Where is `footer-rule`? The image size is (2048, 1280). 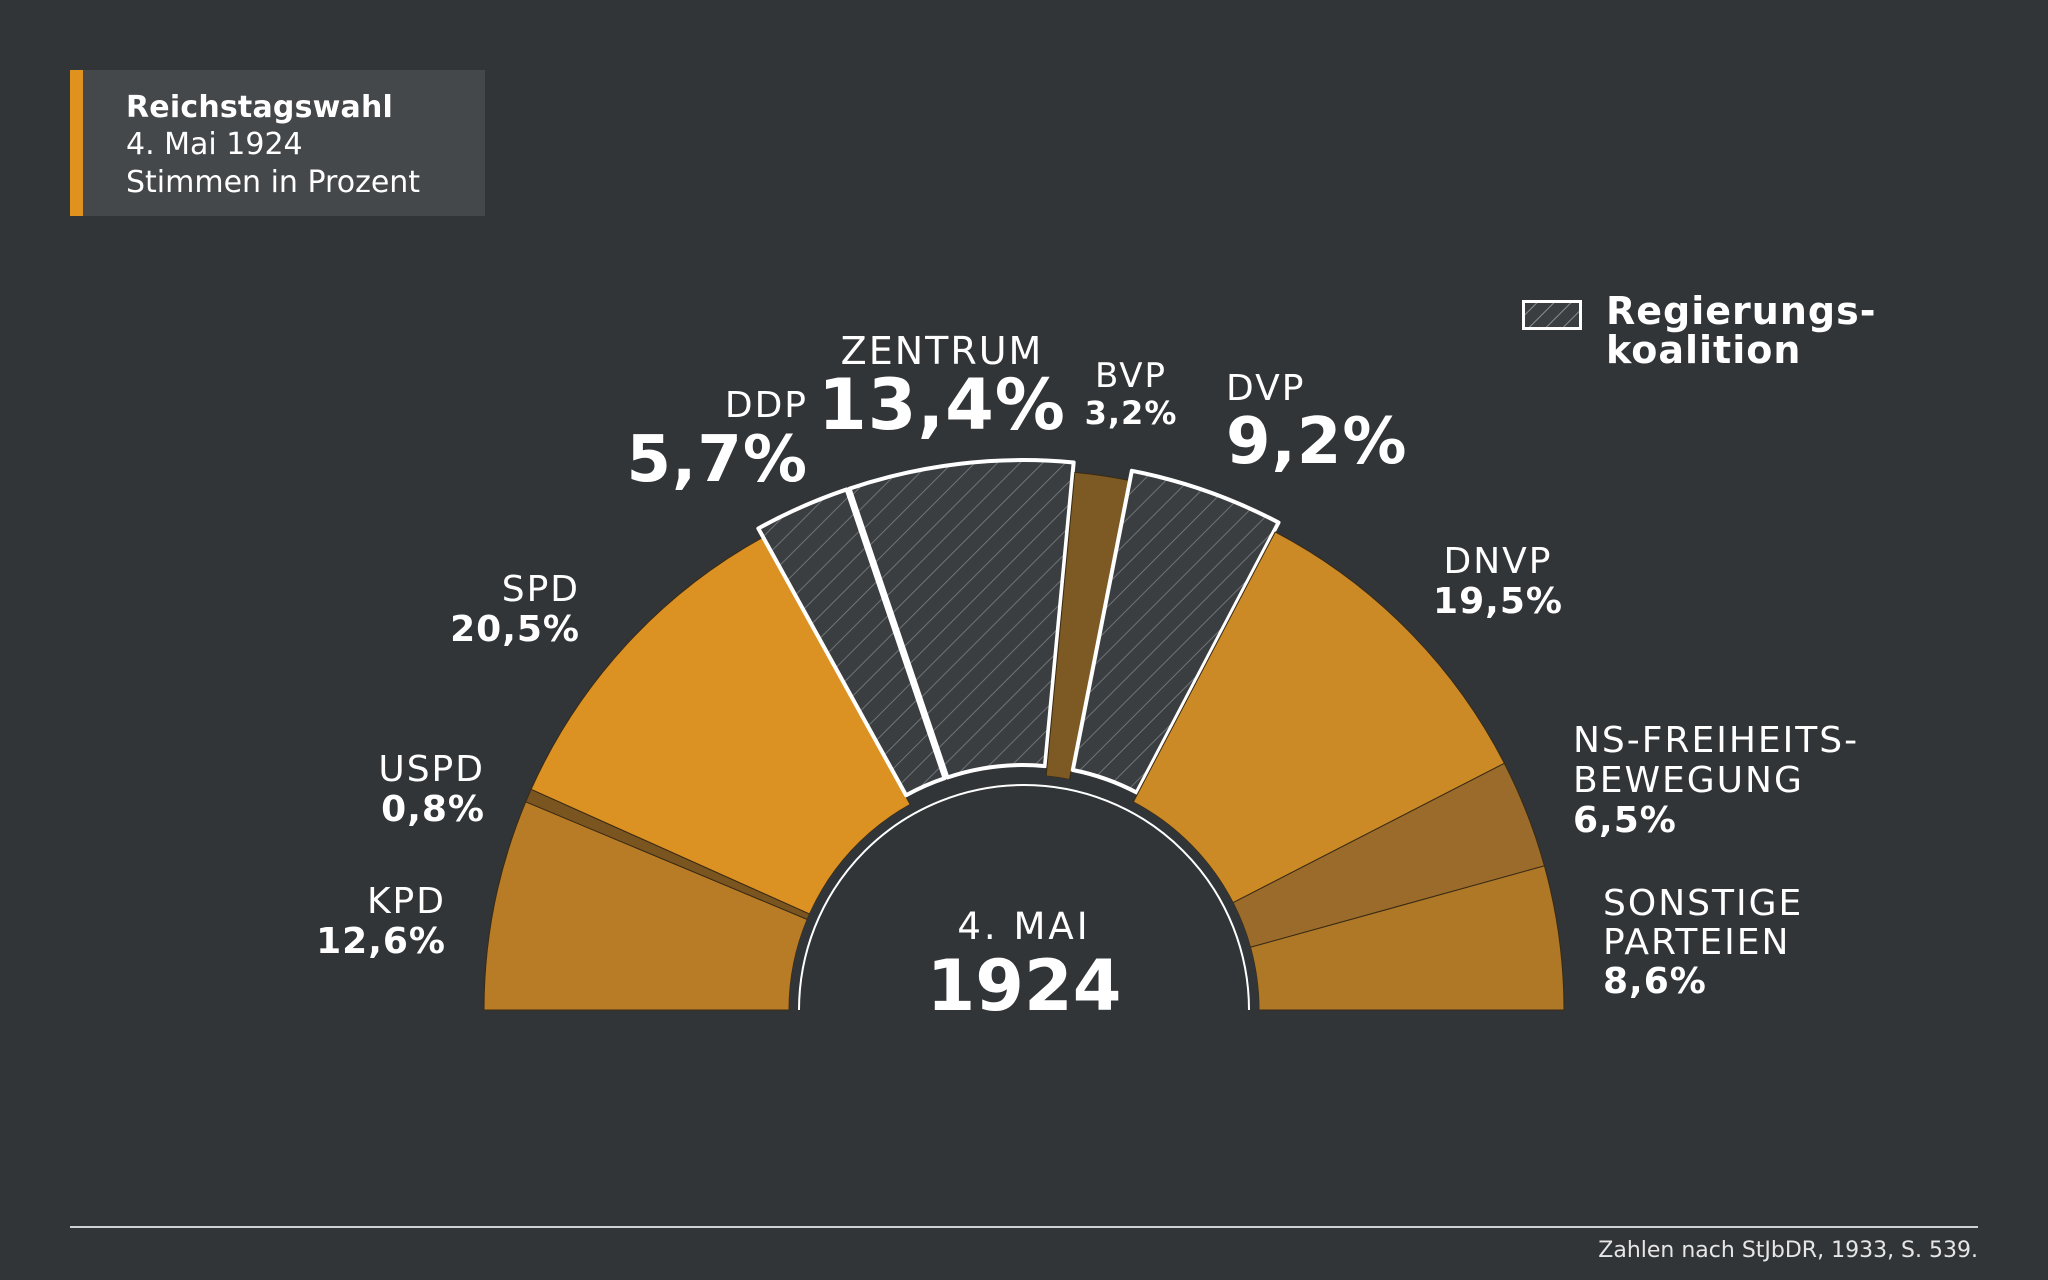 footer-rule is located at coordinates (1024, 1227).